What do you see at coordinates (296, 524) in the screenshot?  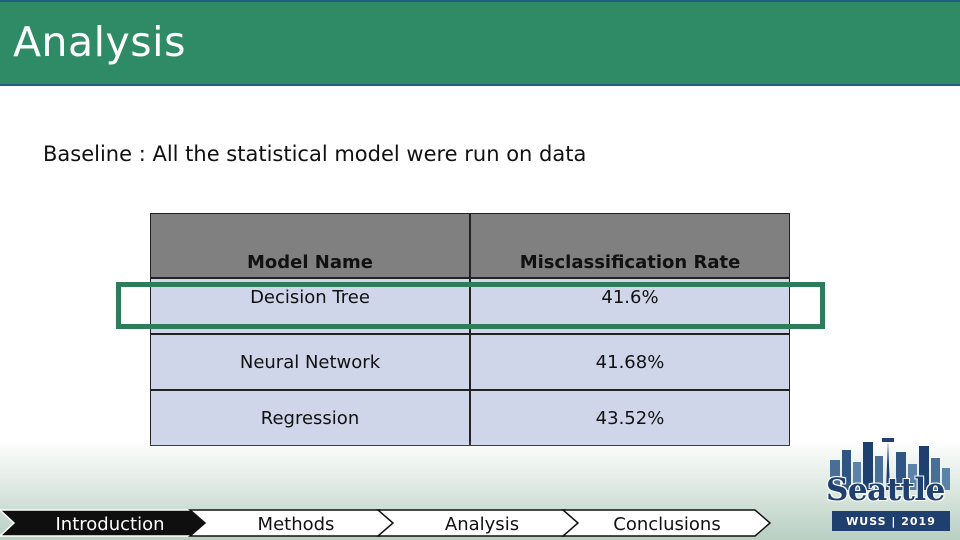 I see `nav-label-methods: Methods` at bounding box center [296, 524].